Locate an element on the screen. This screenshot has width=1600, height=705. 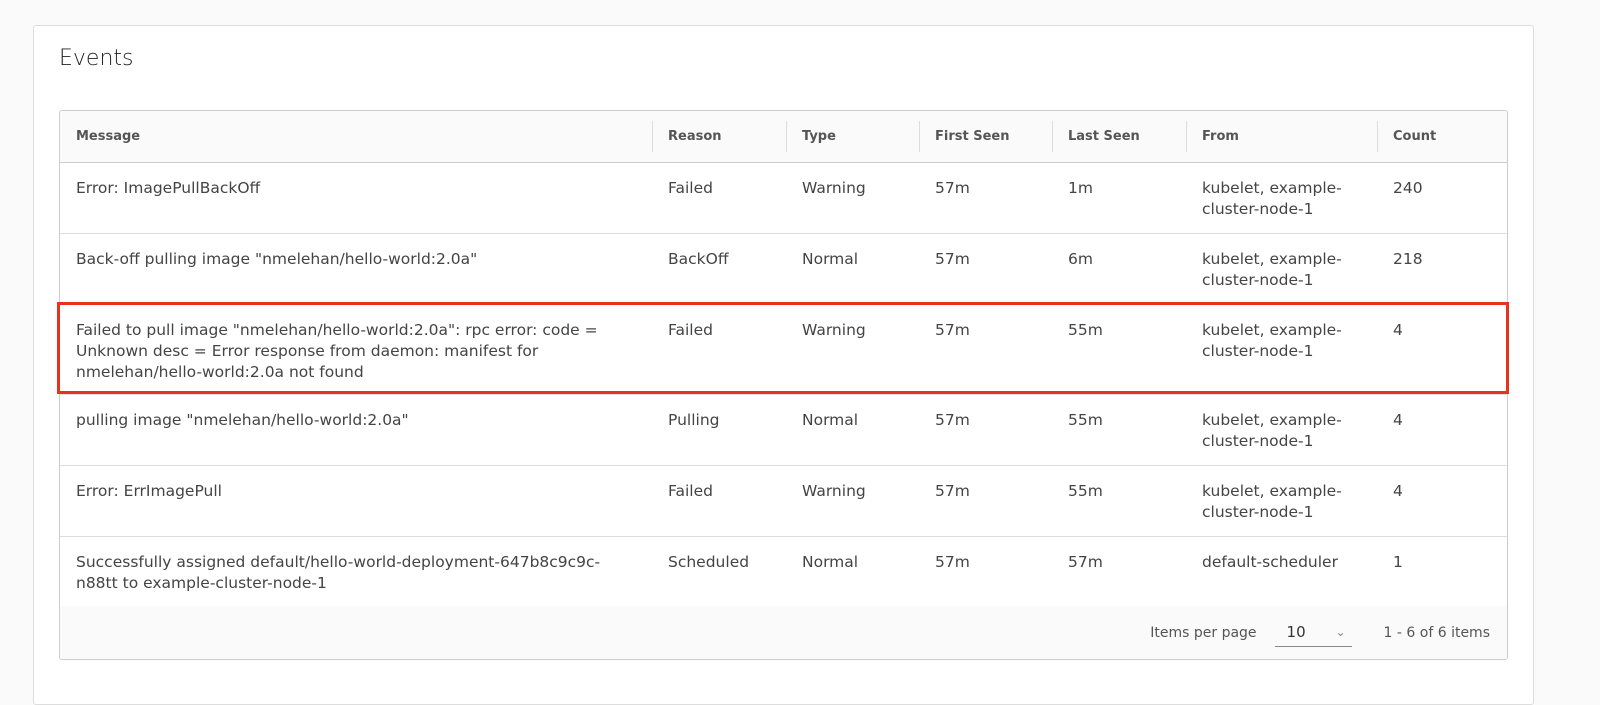
column-header-message: Message is located at coordinates (356, 137).